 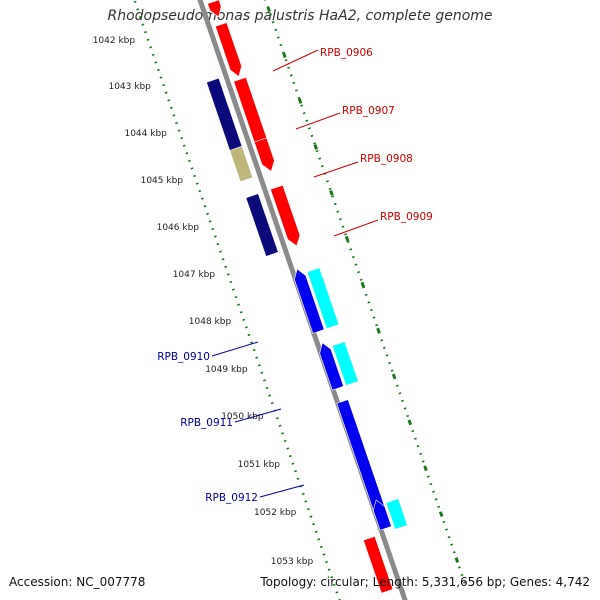 What do you see at coordinates (292, 562) in the screenshot?
I see `kbp-tick-label: 1053 kbp` at bounding box center [292, 562].